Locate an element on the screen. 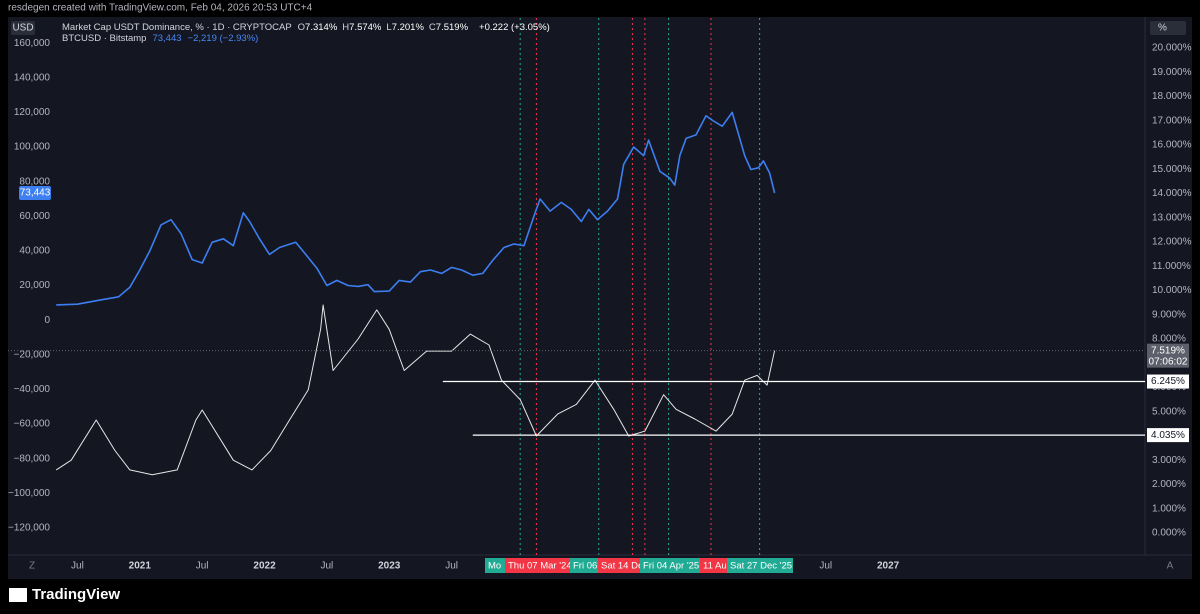  legend-change: −2,219 (−2.93%) is located at coordinates (223, 38).